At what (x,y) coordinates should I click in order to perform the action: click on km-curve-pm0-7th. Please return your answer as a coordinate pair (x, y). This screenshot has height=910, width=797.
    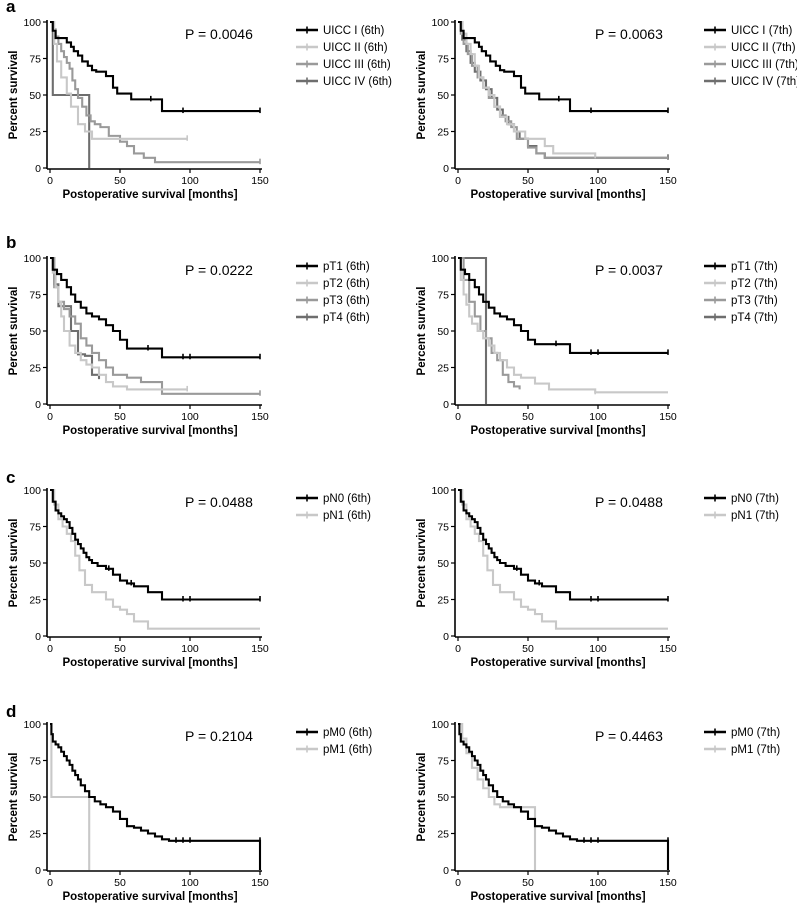
    Looking at the image, I should click on (564, 796).